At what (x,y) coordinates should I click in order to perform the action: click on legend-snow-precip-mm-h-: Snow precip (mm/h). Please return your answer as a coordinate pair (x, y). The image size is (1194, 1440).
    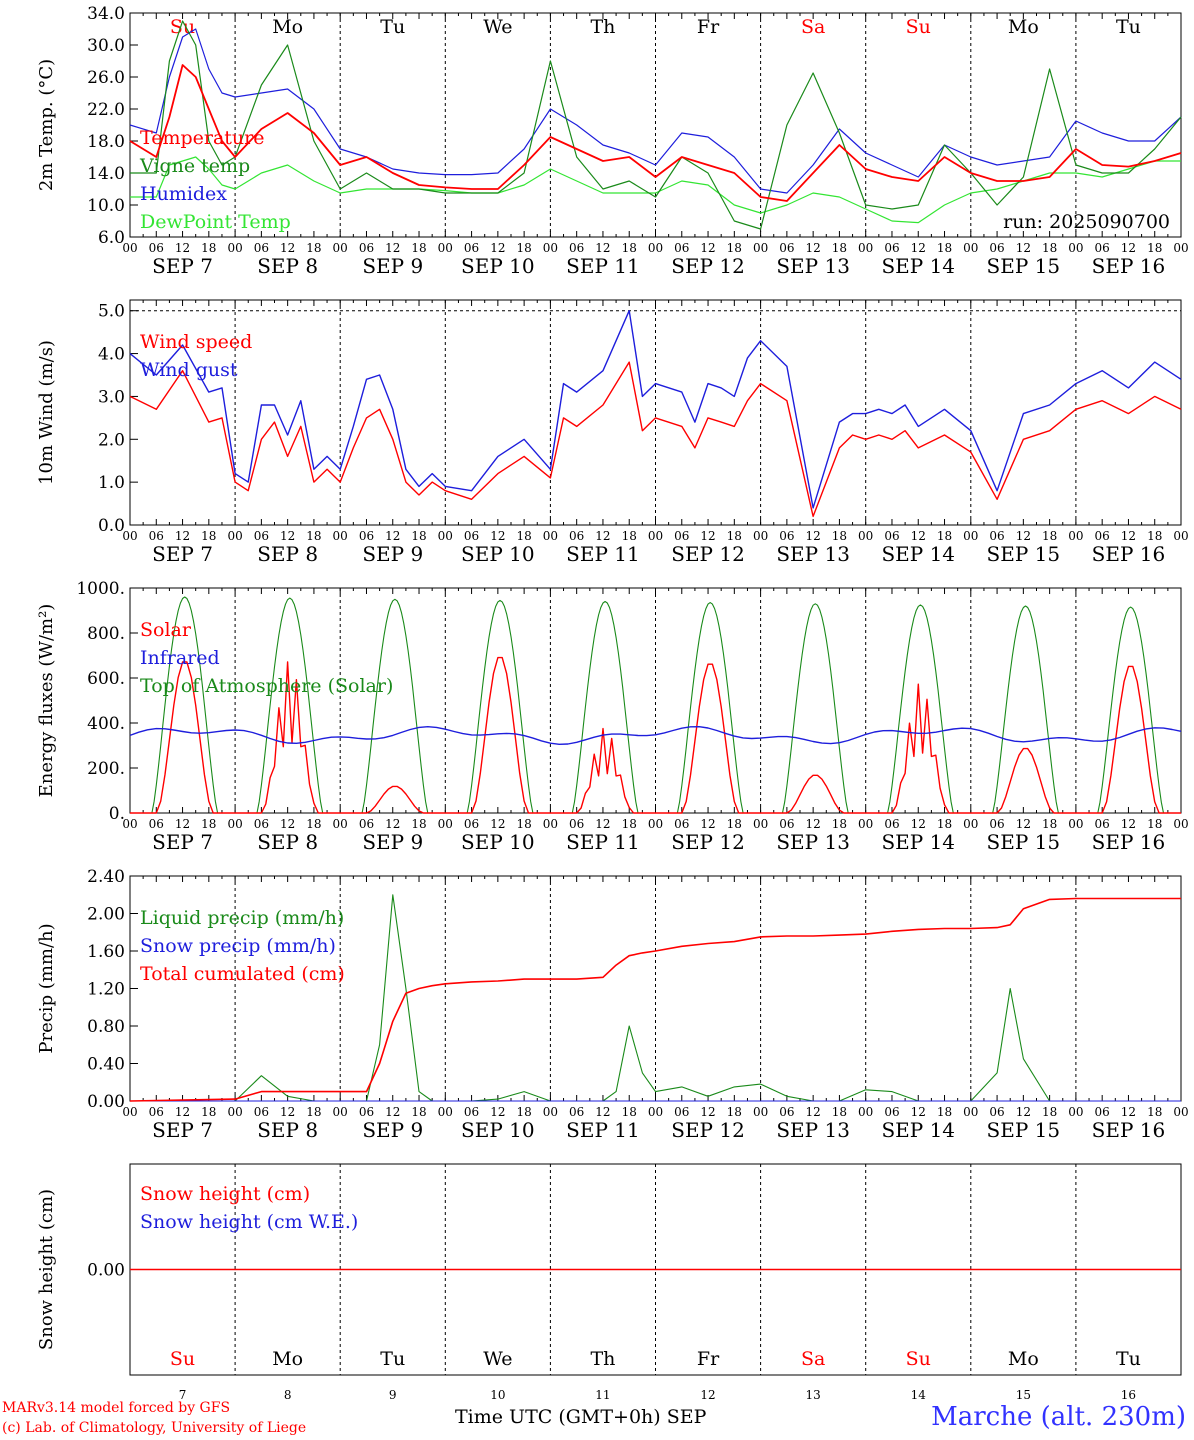
    Looking at the image, I should click on (238, 946).